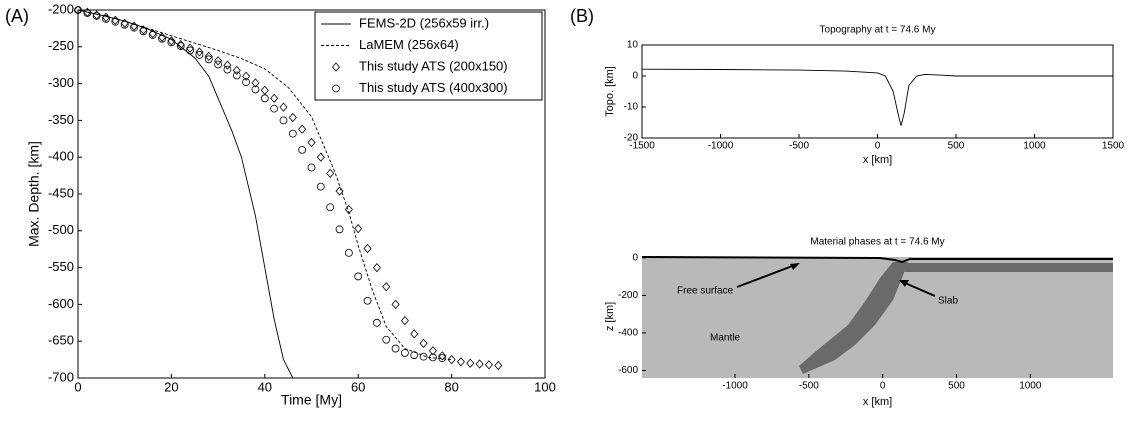 The width and height of the screenshot is (1130, 429). I want to click on panel-label: (B), so click(582, 16).